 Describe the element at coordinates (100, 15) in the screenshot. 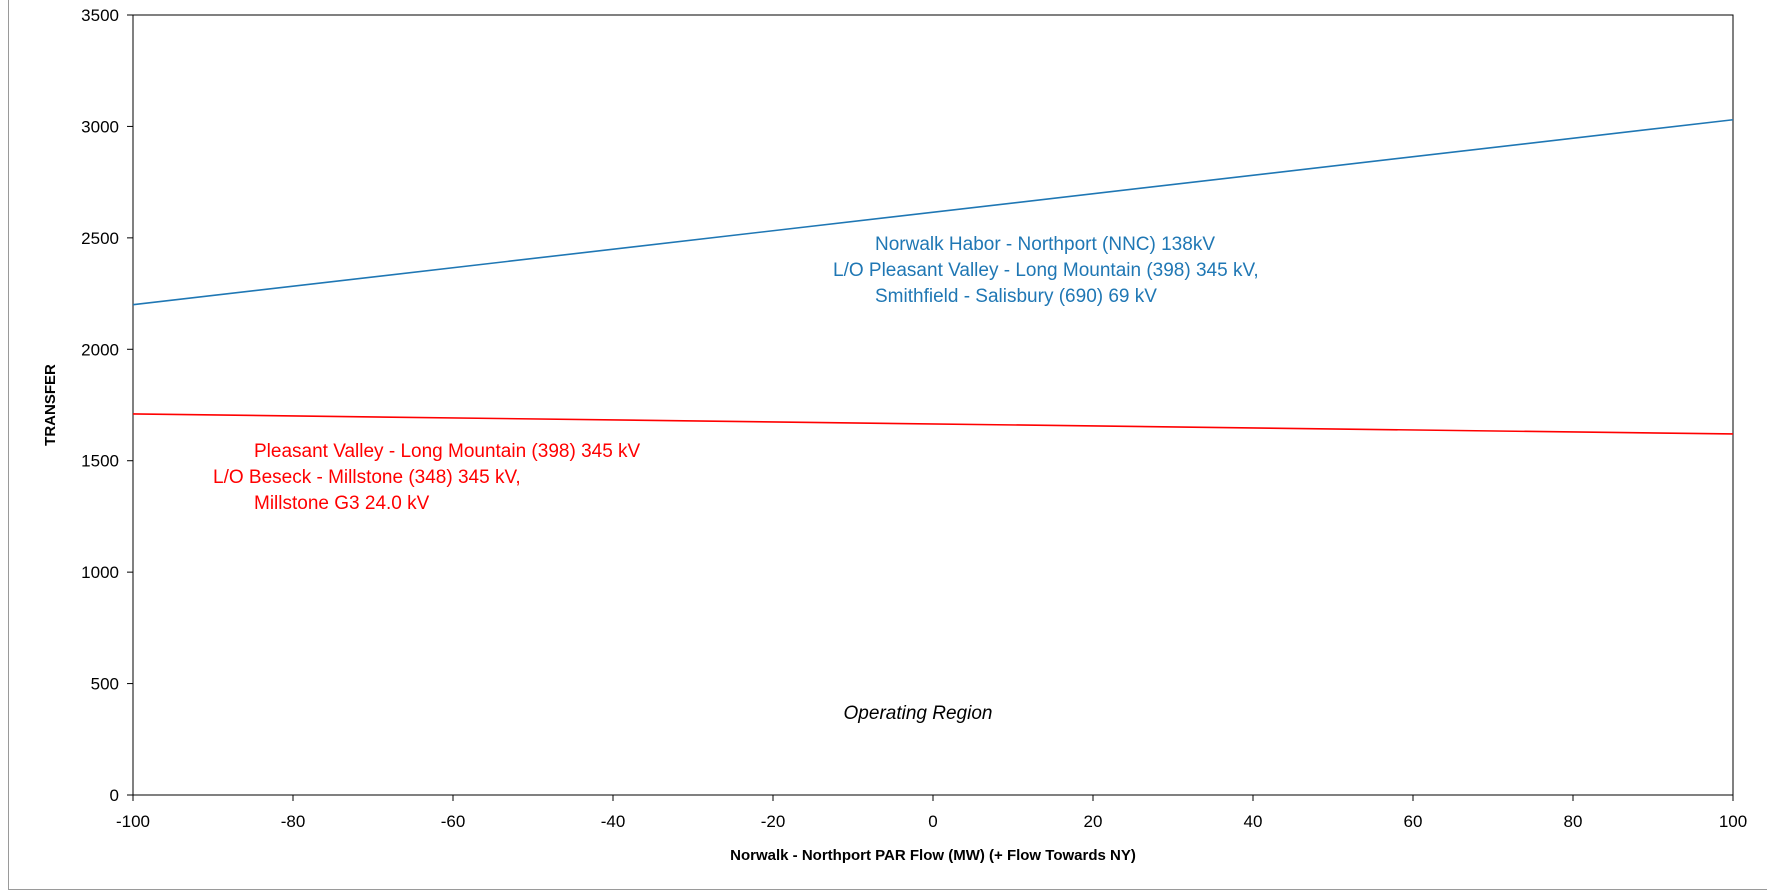

I see `y-tick-label: 3500` at that location.